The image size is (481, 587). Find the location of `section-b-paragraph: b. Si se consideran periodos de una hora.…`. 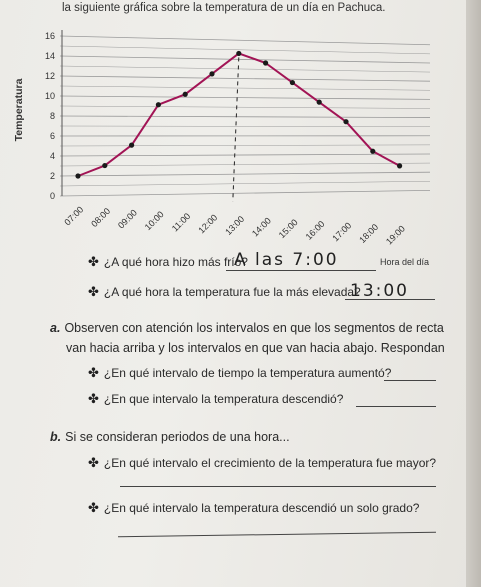

section-b-paragraph: b. Si se consideran periodos de una hora.… is located at coordinates (170, 437).